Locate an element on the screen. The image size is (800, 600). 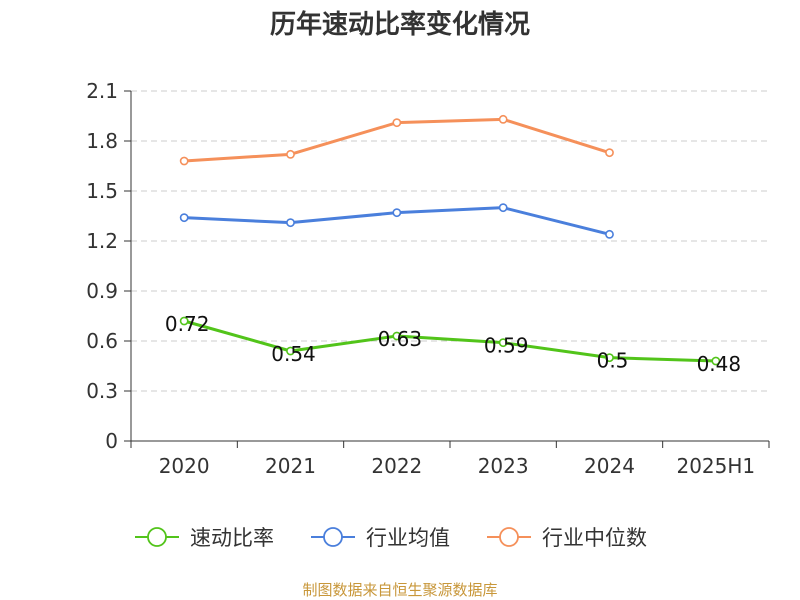
data-label: 0.5 is located at coordinates (613, 361).